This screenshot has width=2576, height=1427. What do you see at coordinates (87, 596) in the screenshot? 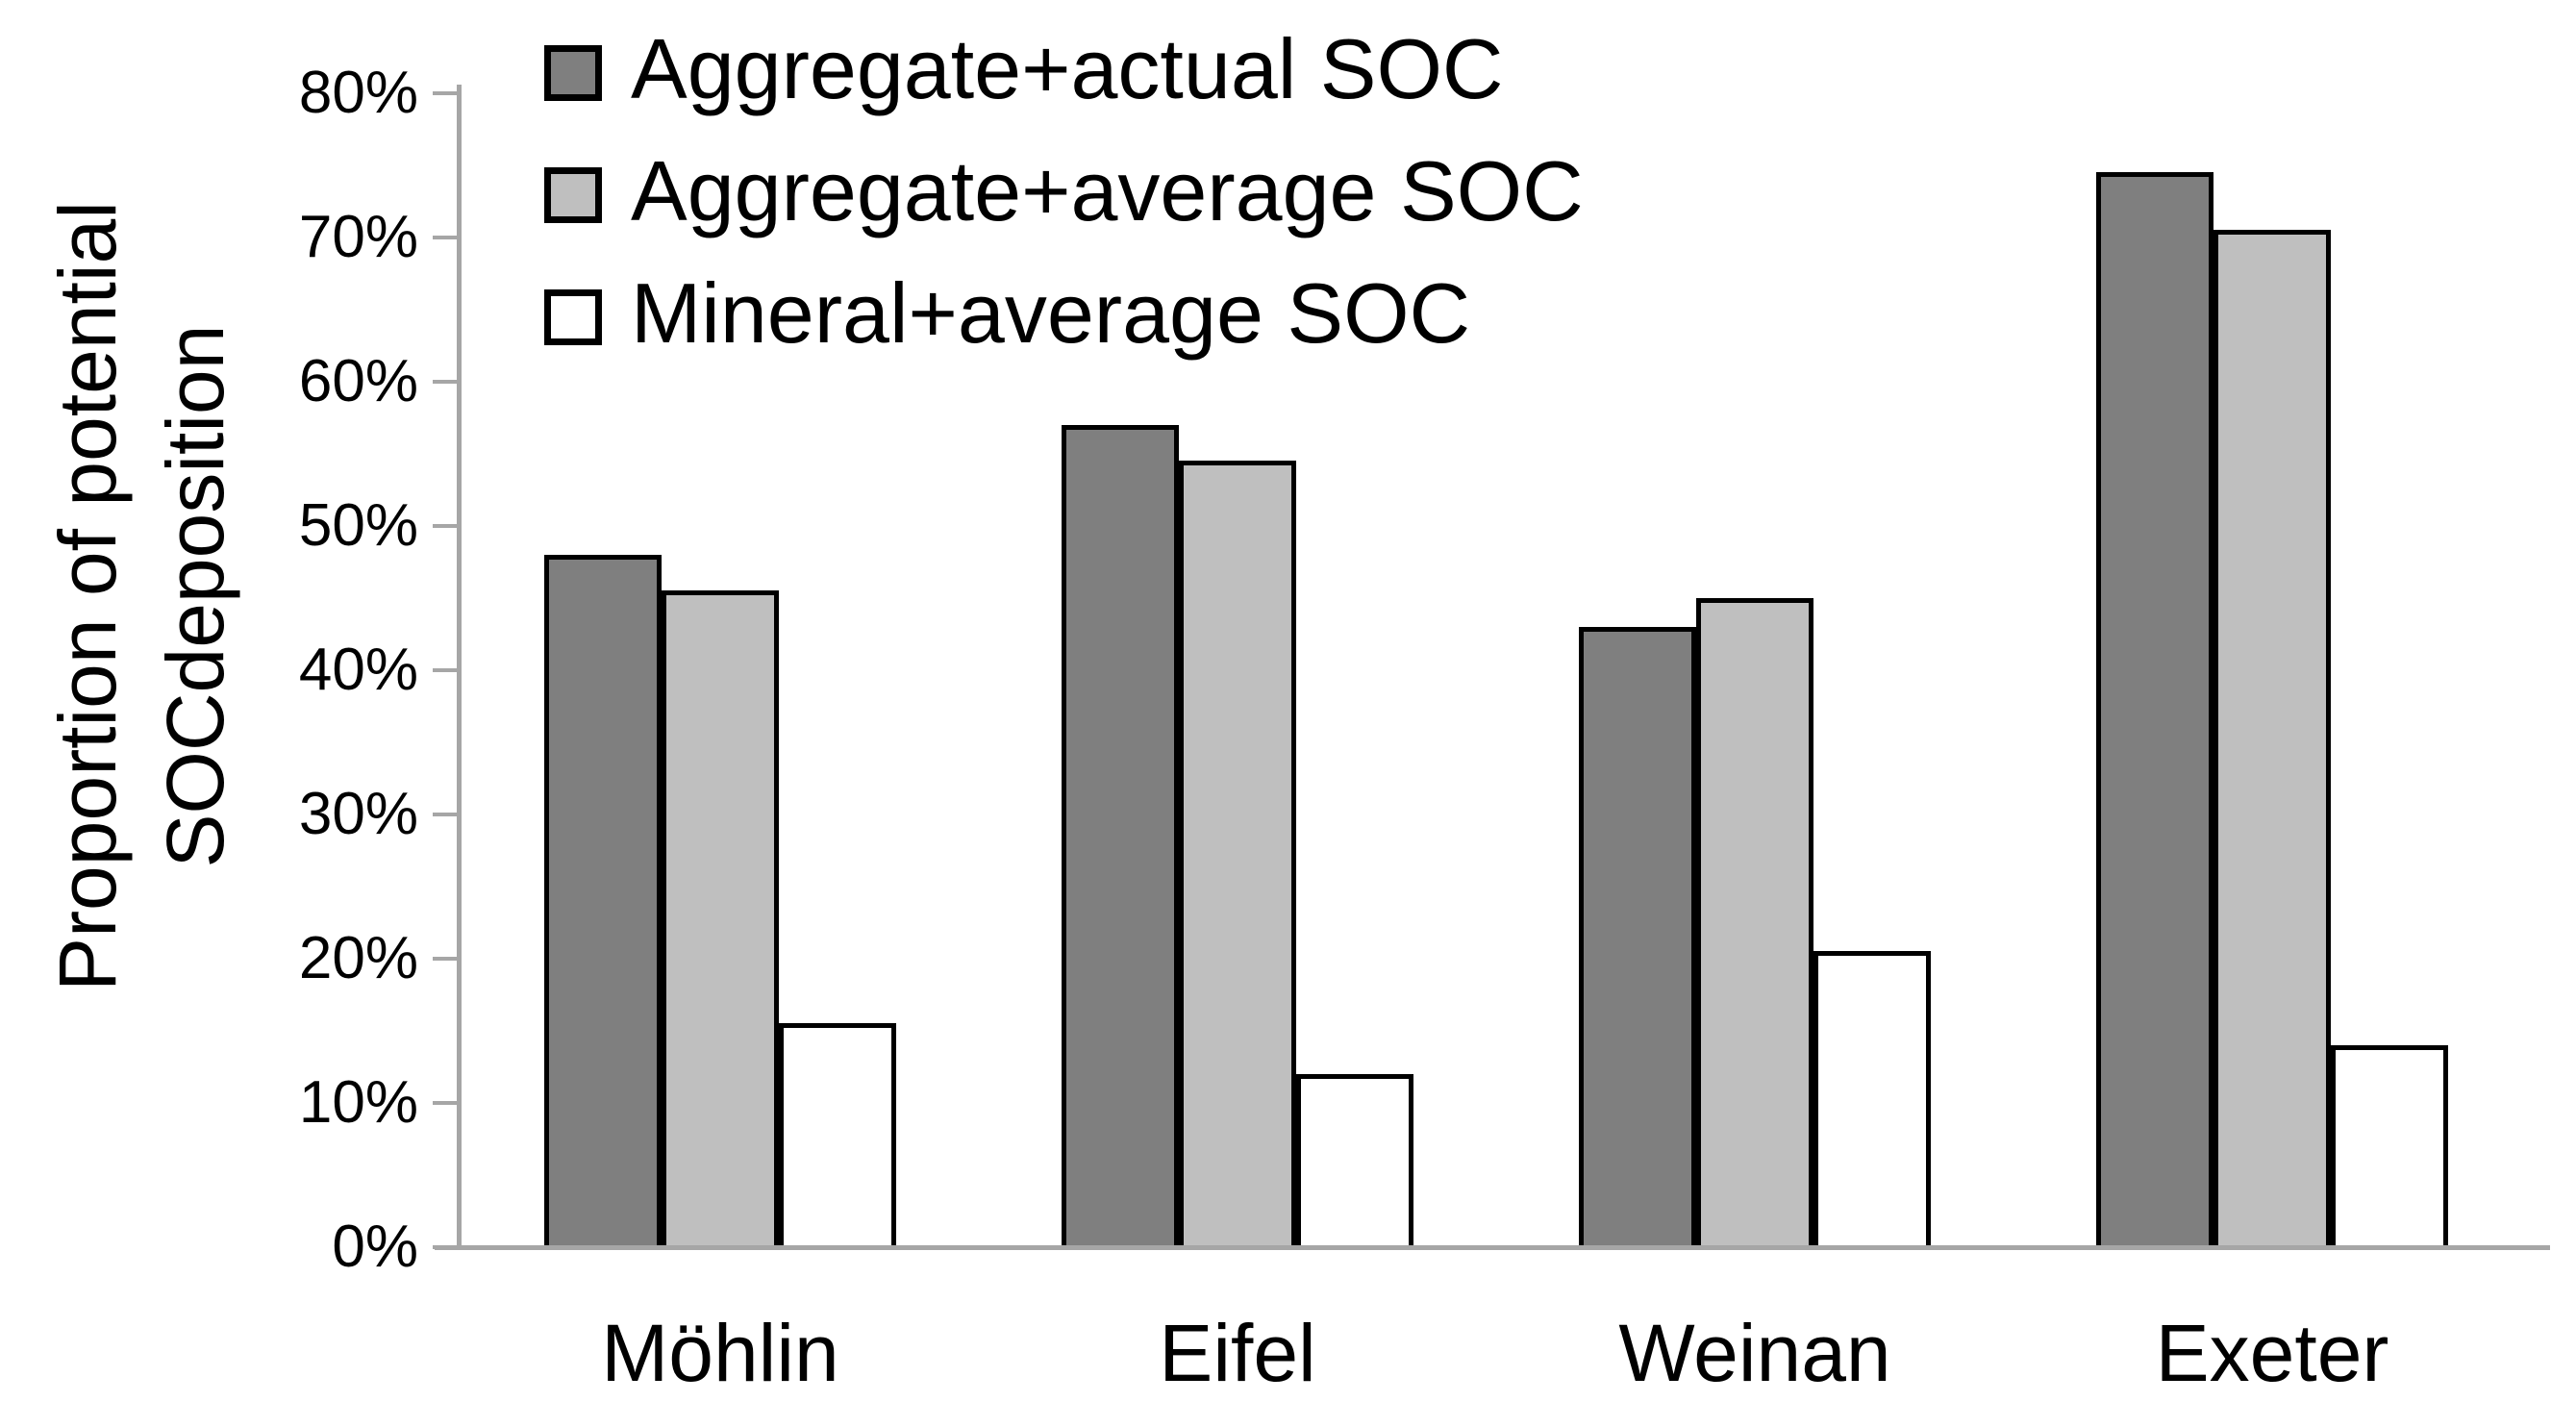
I see `y-axis-title-line-1: Proportion of potential` at bounding box center [87, 596].